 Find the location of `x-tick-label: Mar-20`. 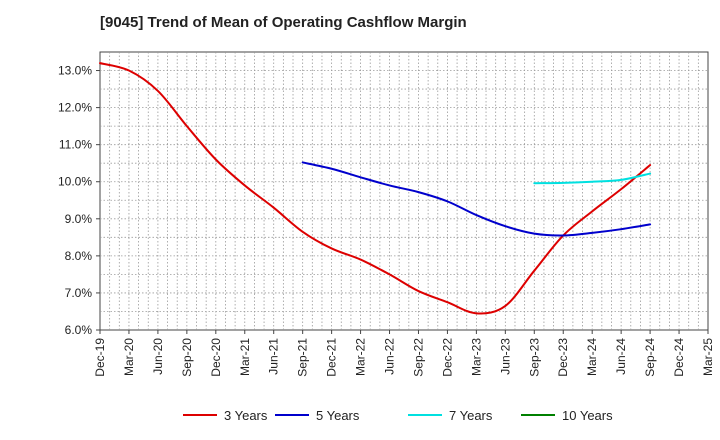

x-tick-label: Mar-20 is located at coordinates (129, 357).